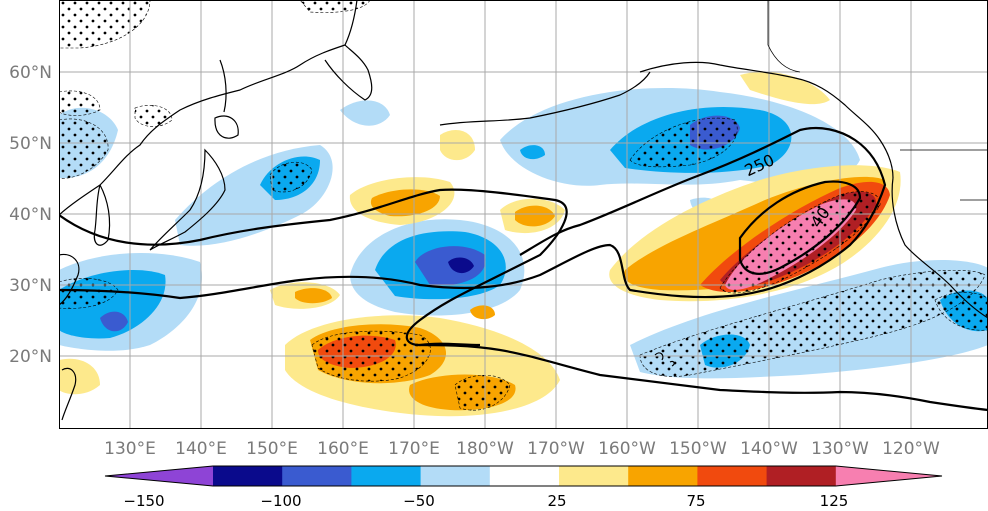  What do you see at coordinates (343, 449) in the screenshot?
I see `lon-label: 160°E` at bounding box center [343, 449].